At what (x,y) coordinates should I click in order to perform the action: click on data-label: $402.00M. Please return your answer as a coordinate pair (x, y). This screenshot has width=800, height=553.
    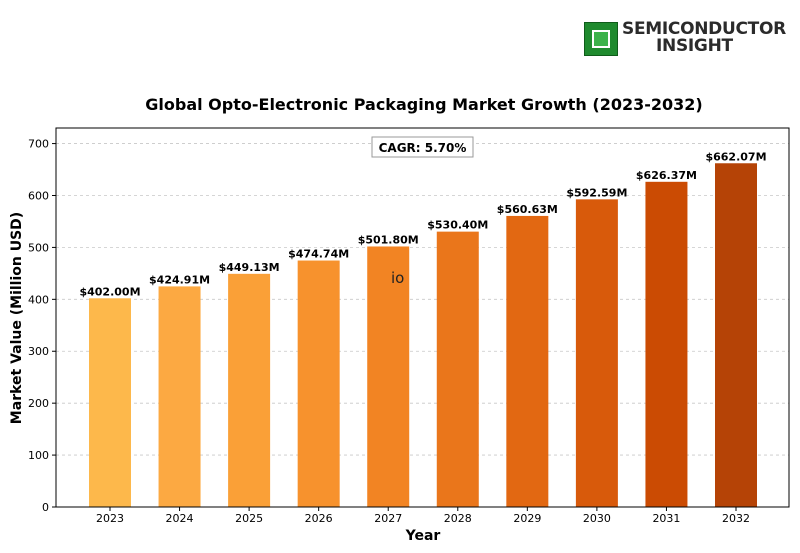
    Looking at the image, I should click on (109, 291).